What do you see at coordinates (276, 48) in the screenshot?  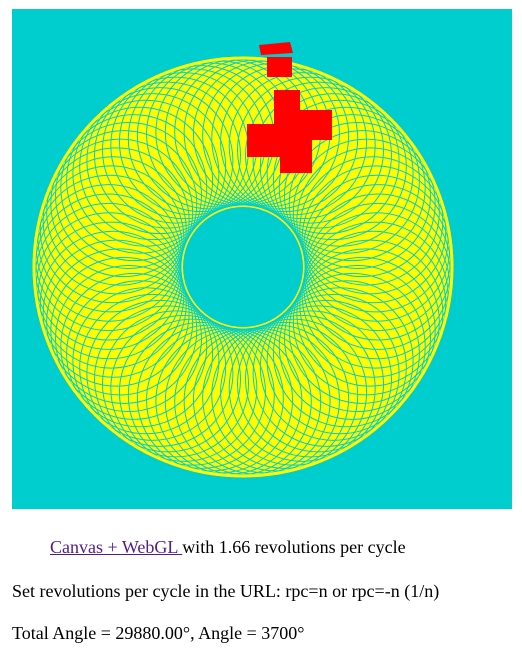 I see `red-flag-marker` at bounding box center [276, 48].